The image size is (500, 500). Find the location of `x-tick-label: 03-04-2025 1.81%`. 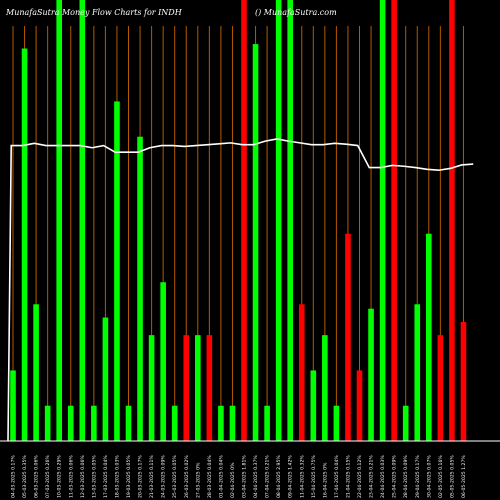

x-tick-label: 03-04-2025 1.81% is located at coordinates (245, 476).